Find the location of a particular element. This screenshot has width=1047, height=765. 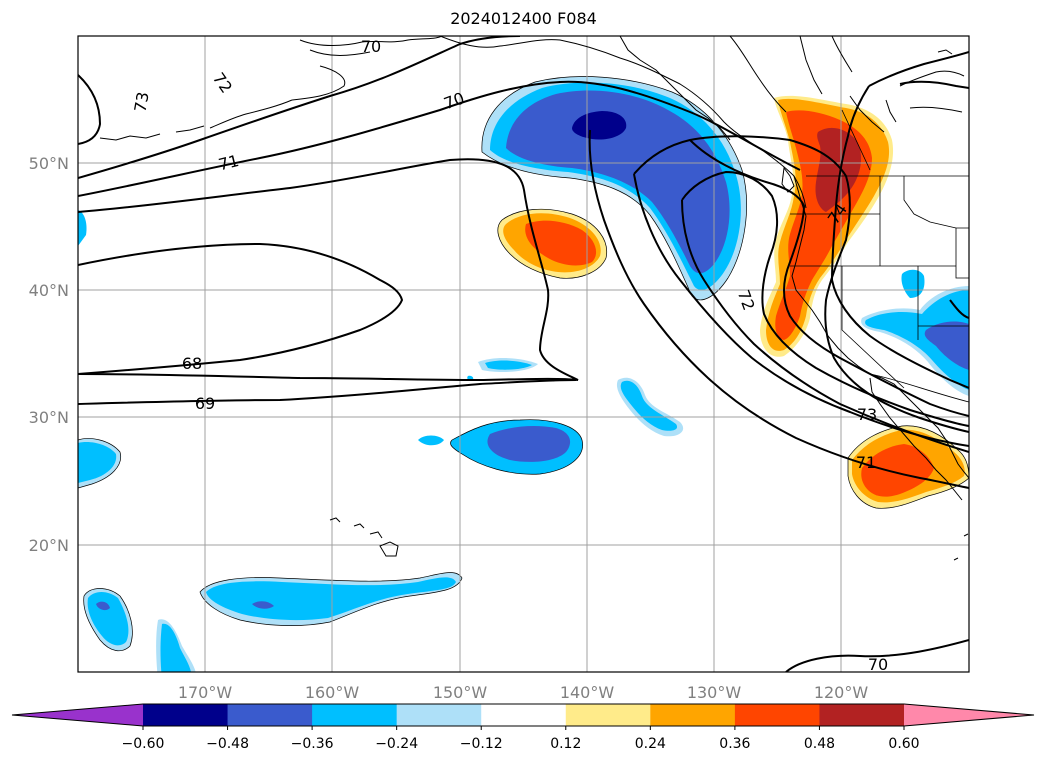

lon-label: 160°W is located at coordinates (332, 692).